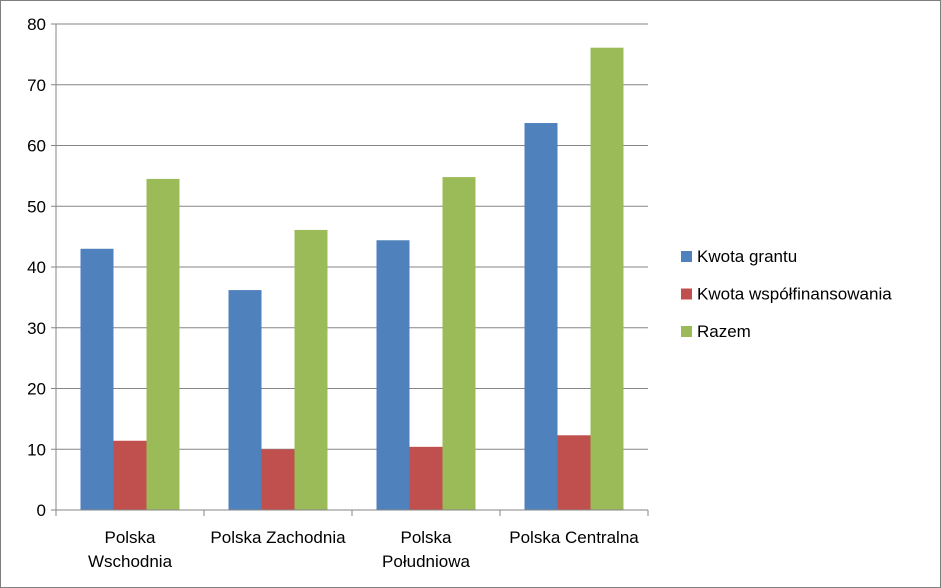 Image resolution: width=941 pixels, height=588 pixels. What do you see at coordinates (426, 478) in the screenshot?
I see `bar-kwota-współfinansowania-2` at bounding box center [426, 478].